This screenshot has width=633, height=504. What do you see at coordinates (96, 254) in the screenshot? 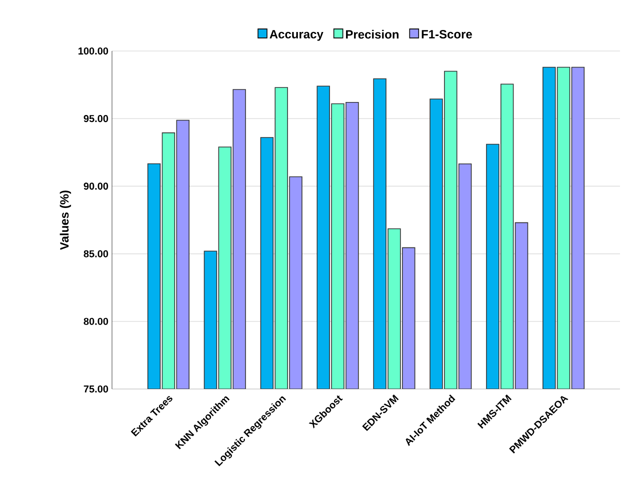
I see `y-tick-label: 85.00` at bounding box center [96, 254].